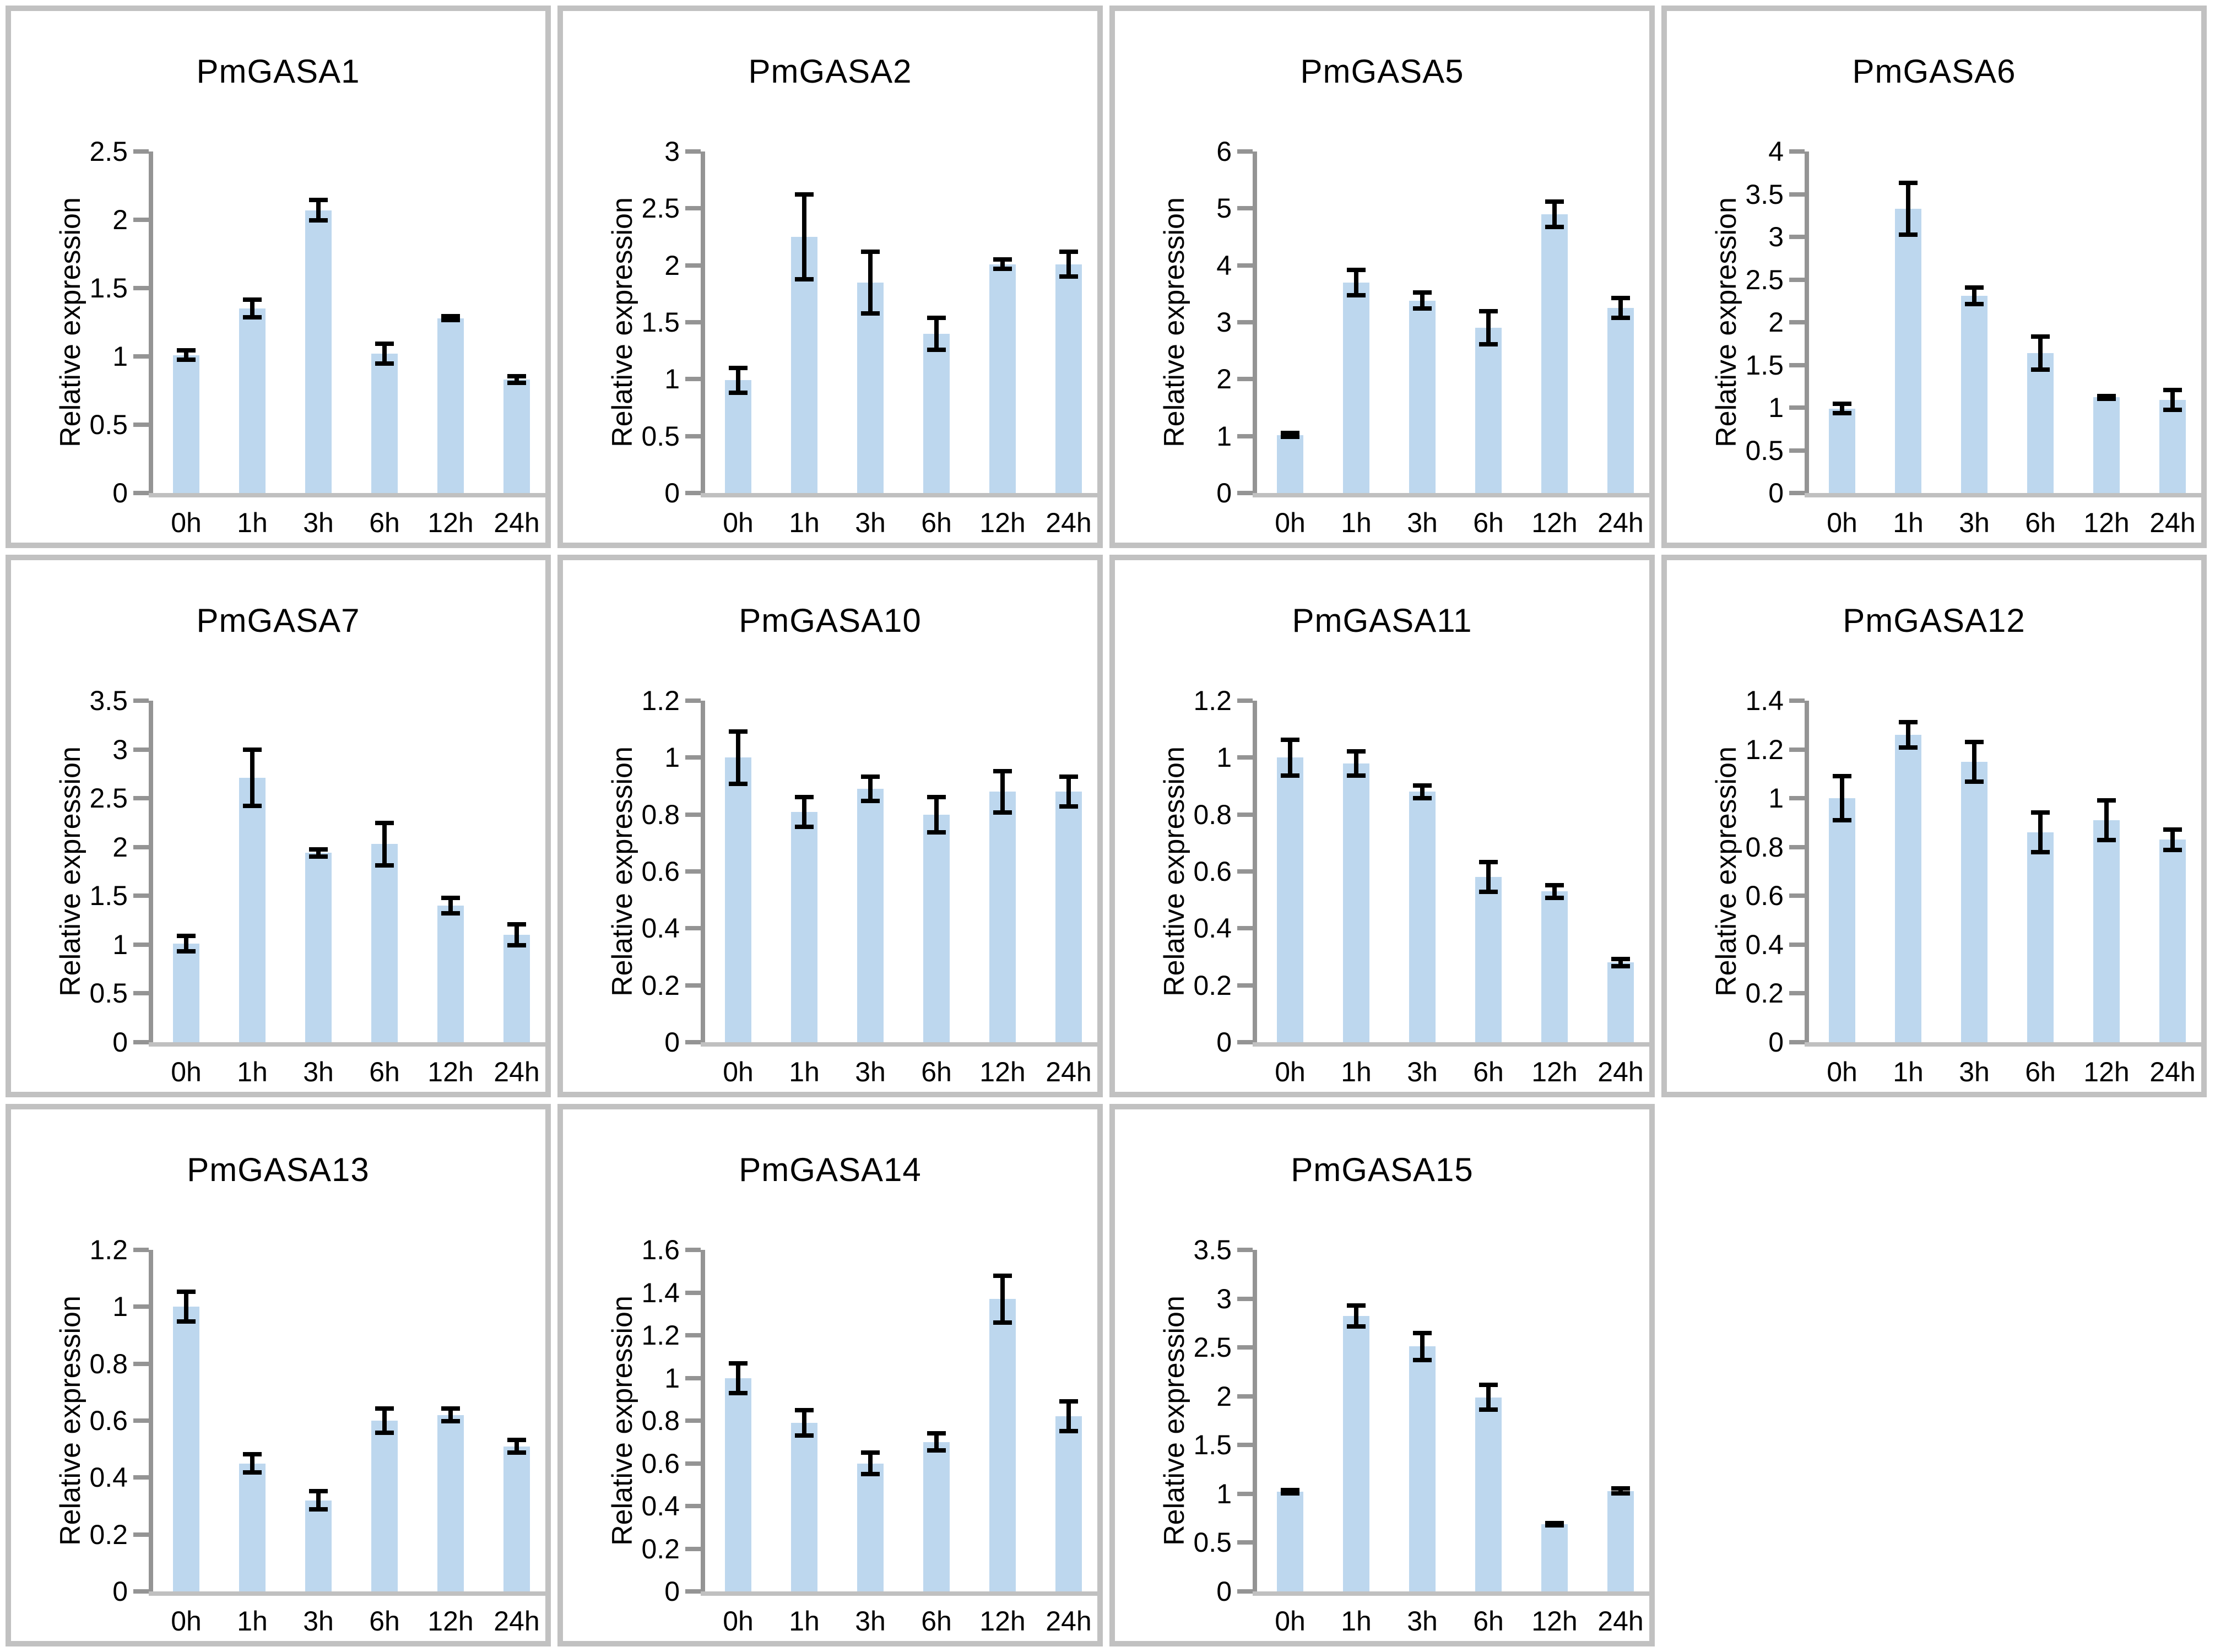 Image resolution: width=2215 pixels, height=1652 pixels. I want to click on y-tick-label: 0.6, so click(1212, 871).